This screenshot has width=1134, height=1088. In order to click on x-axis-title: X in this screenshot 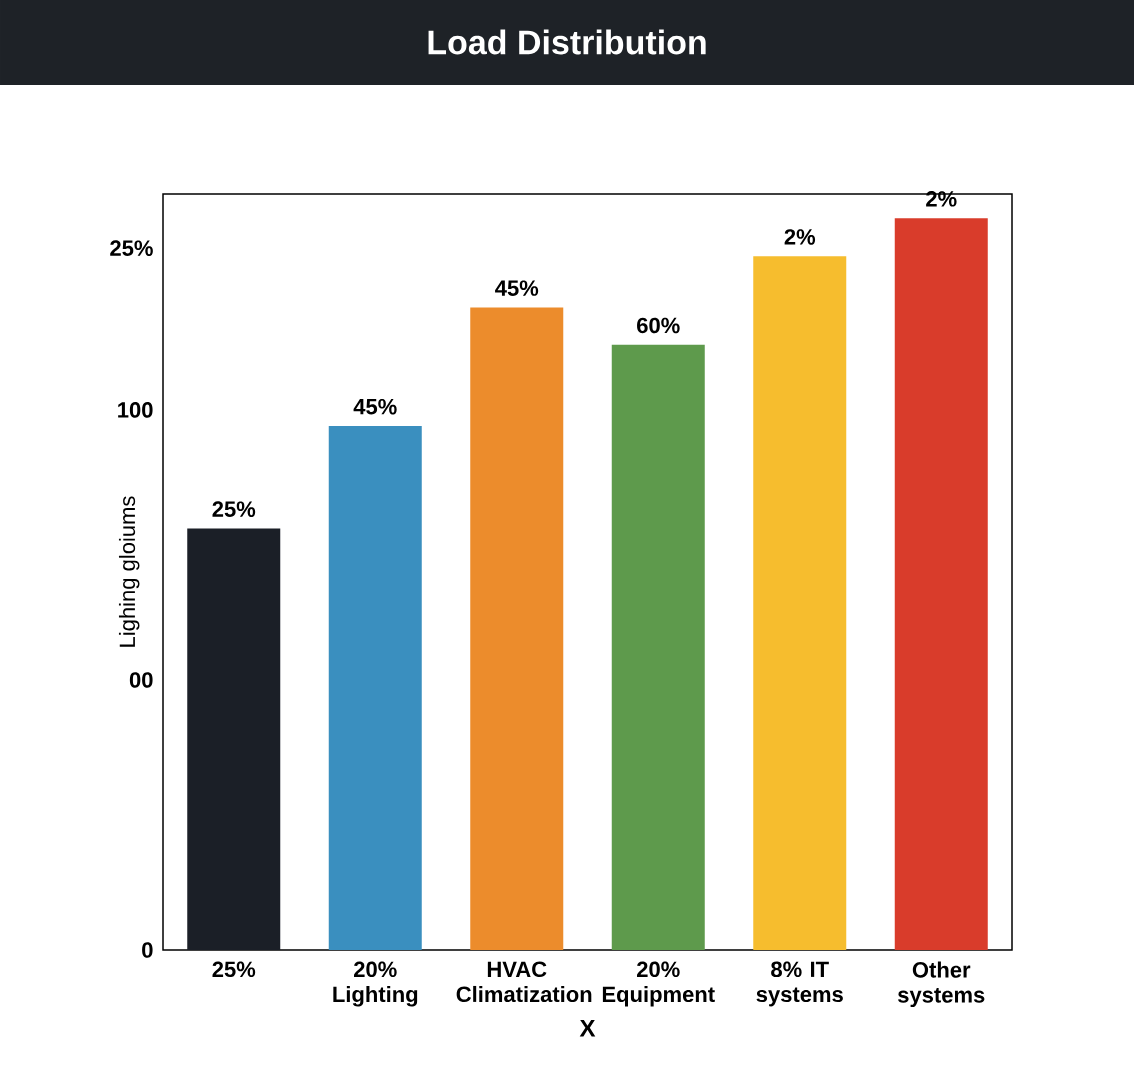, I will do `click(587, 1028)`.